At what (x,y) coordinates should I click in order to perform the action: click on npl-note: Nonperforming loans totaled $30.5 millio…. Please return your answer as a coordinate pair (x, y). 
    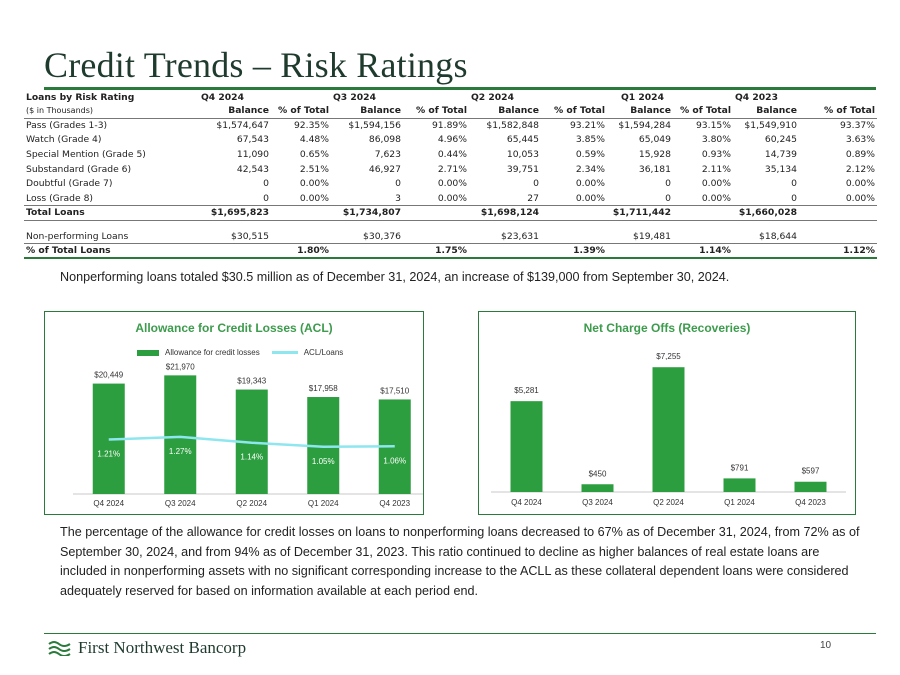
    Looking at the image, I should click on (395, 277).